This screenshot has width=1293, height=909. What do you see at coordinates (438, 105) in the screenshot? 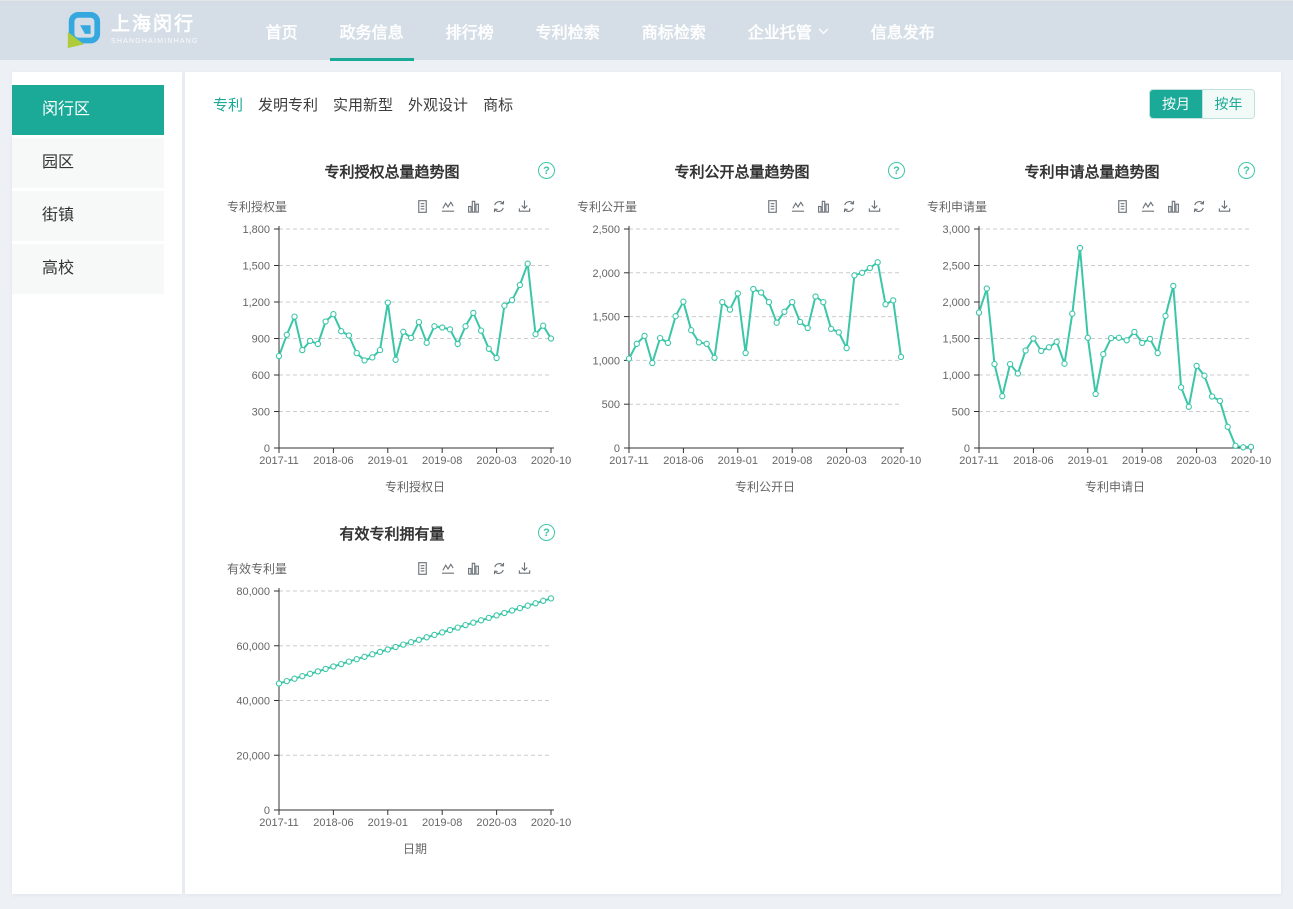
I see `tab-design: 外观设计` at bounding box center [438, 105].